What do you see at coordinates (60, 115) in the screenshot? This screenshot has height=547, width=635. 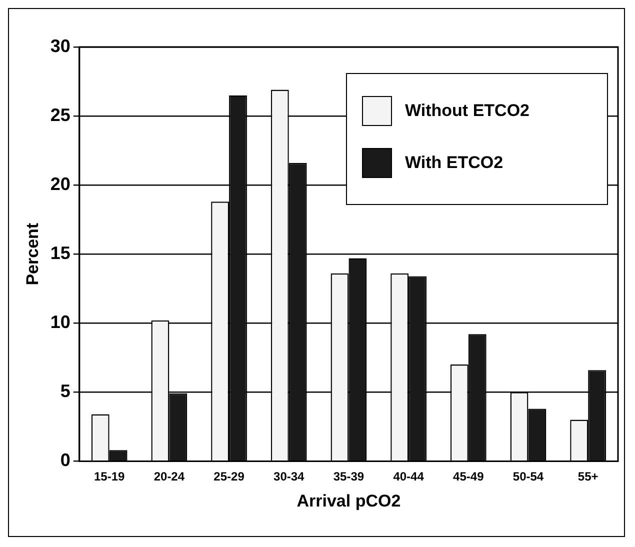 I see `y-tick-label: 25` at bounding box center [60, 115].